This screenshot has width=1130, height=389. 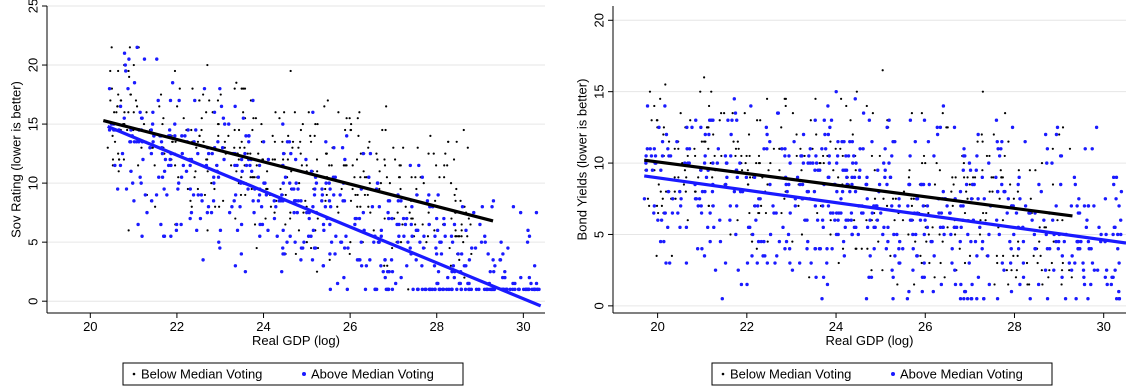 What do you see at coordinates (350, 326) in the screenshot?
I see `x-tick-label-3: 26` at bounding box center [350, 326].